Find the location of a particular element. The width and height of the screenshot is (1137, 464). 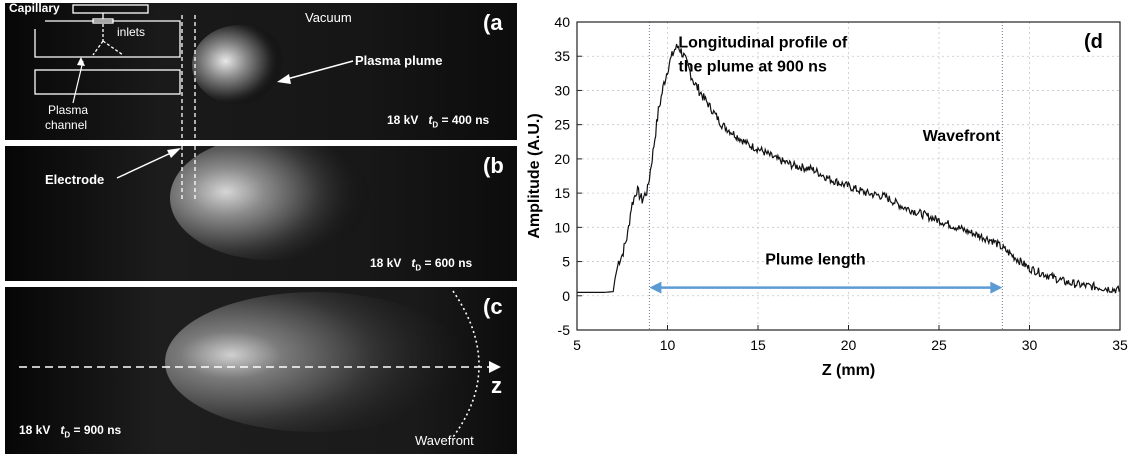

panel-b-label: (b is located at coordinates (493, 165).